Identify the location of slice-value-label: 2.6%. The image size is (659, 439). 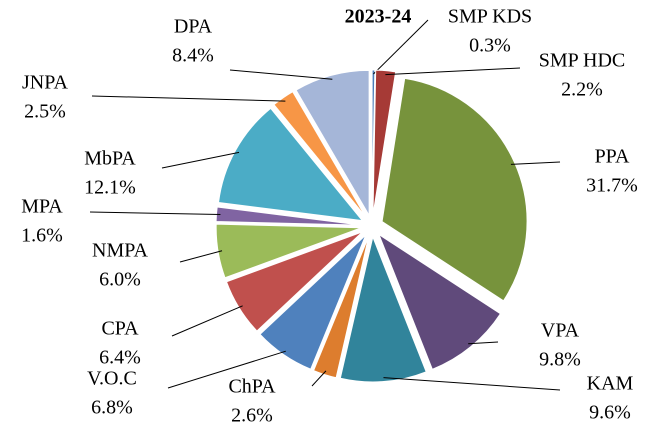
(252, 416).